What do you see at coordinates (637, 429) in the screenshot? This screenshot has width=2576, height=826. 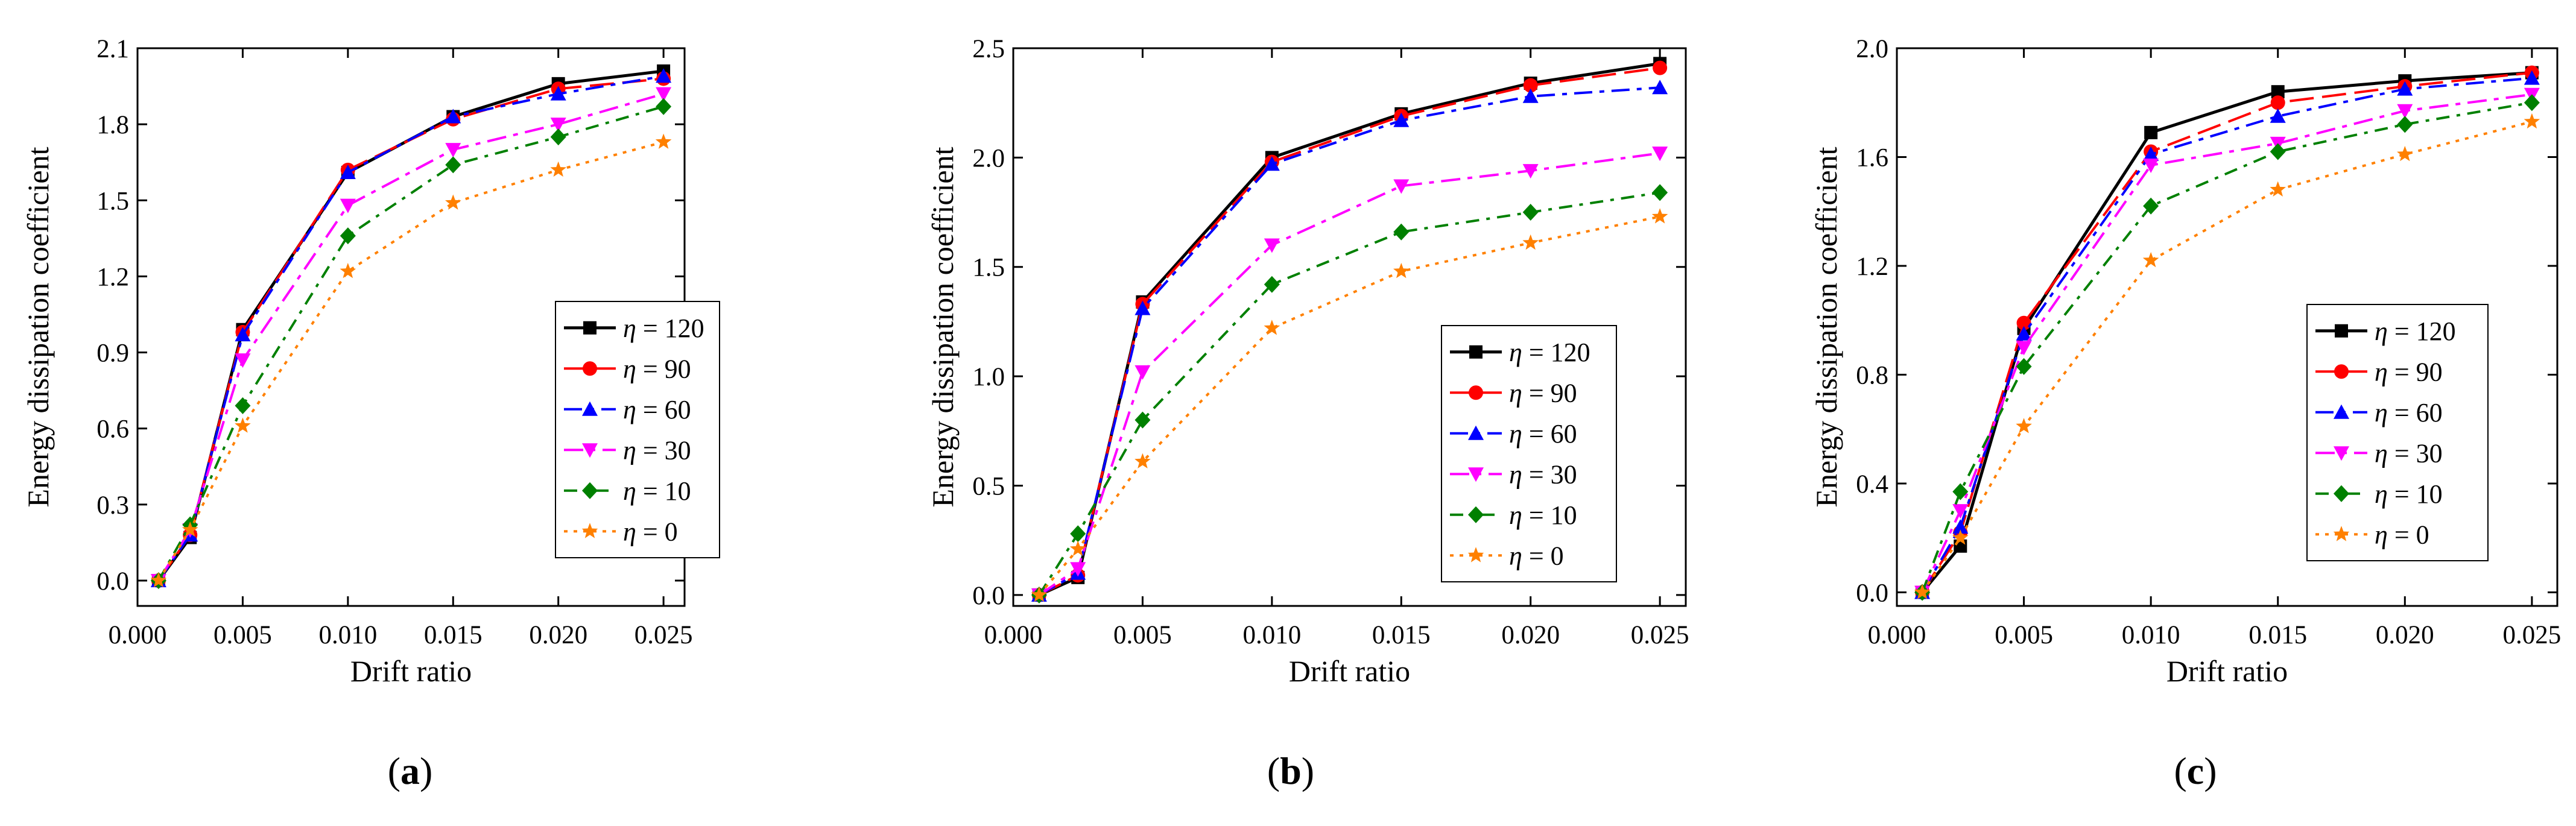 I see `legend: η = 120 η = 90 η = 60 η = 30 η = 10 η = 0` at bounding box center [637, 429].